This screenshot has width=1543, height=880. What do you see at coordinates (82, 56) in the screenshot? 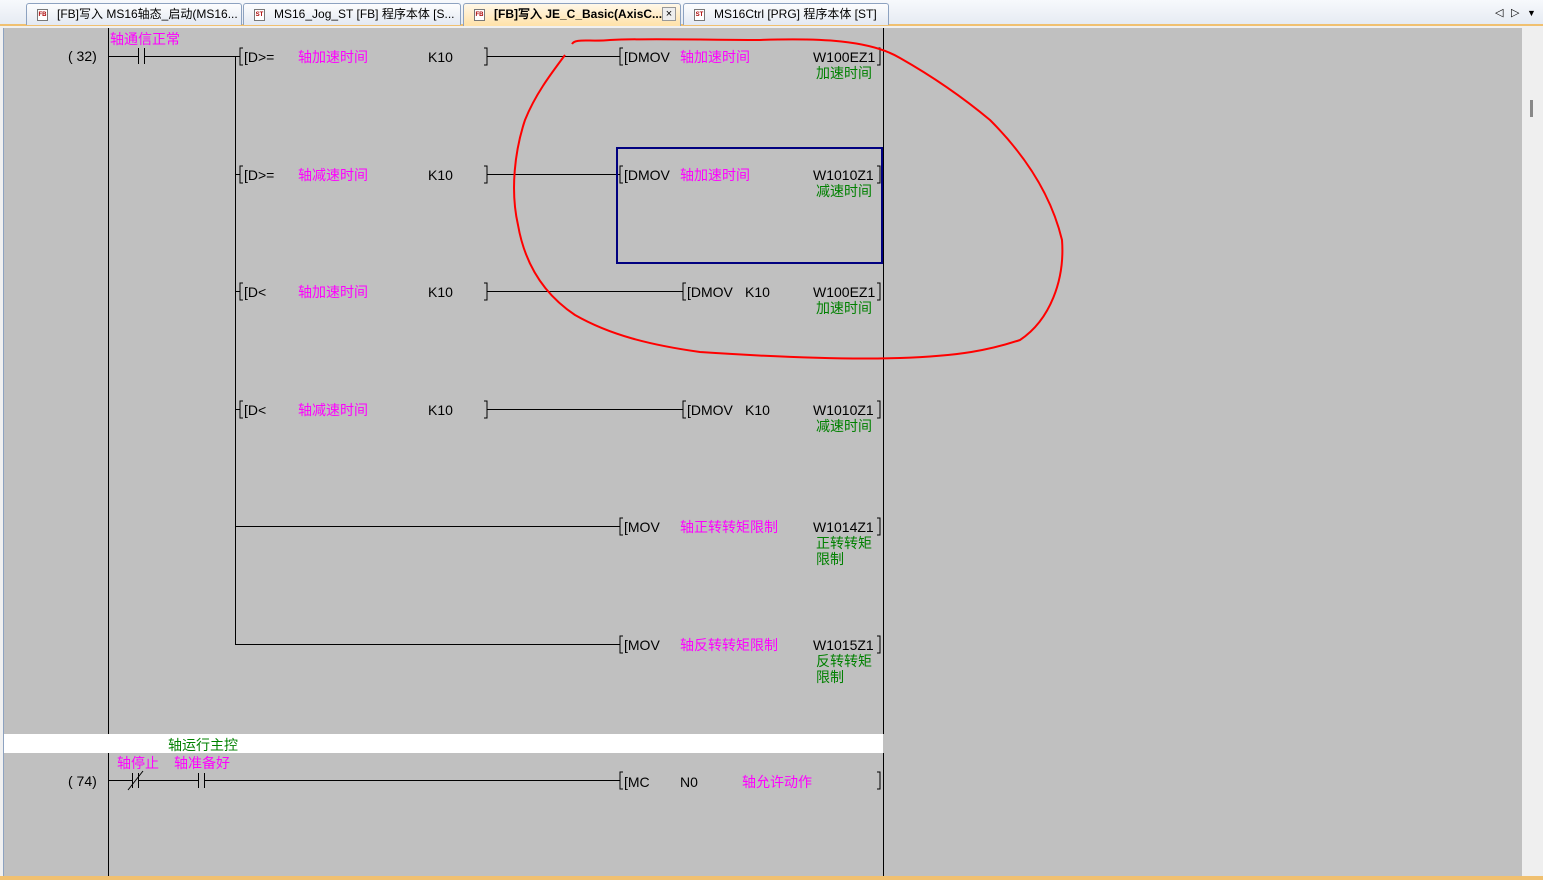
I see `step-number: ( 32)` at bounding box center [82, 56].